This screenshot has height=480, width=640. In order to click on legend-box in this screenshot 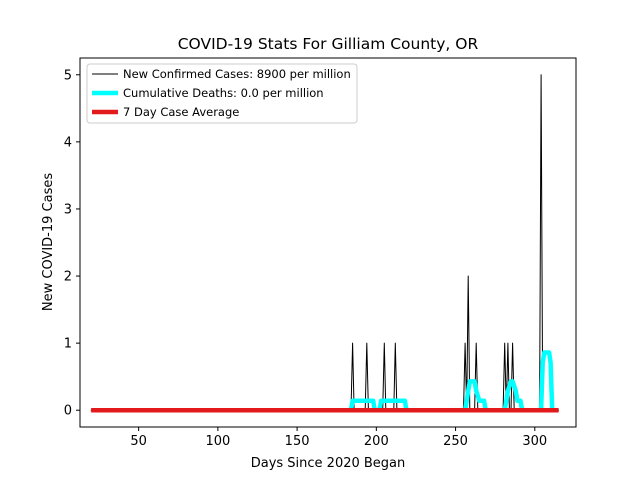, I will do `click(222, 93)`.